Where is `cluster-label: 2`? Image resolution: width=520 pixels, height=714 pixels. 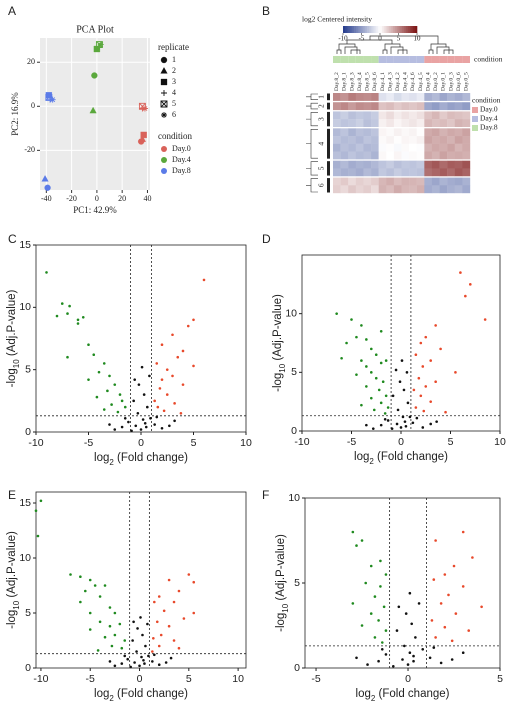
cluster-label: 2 is located at coordinates (321, 106).